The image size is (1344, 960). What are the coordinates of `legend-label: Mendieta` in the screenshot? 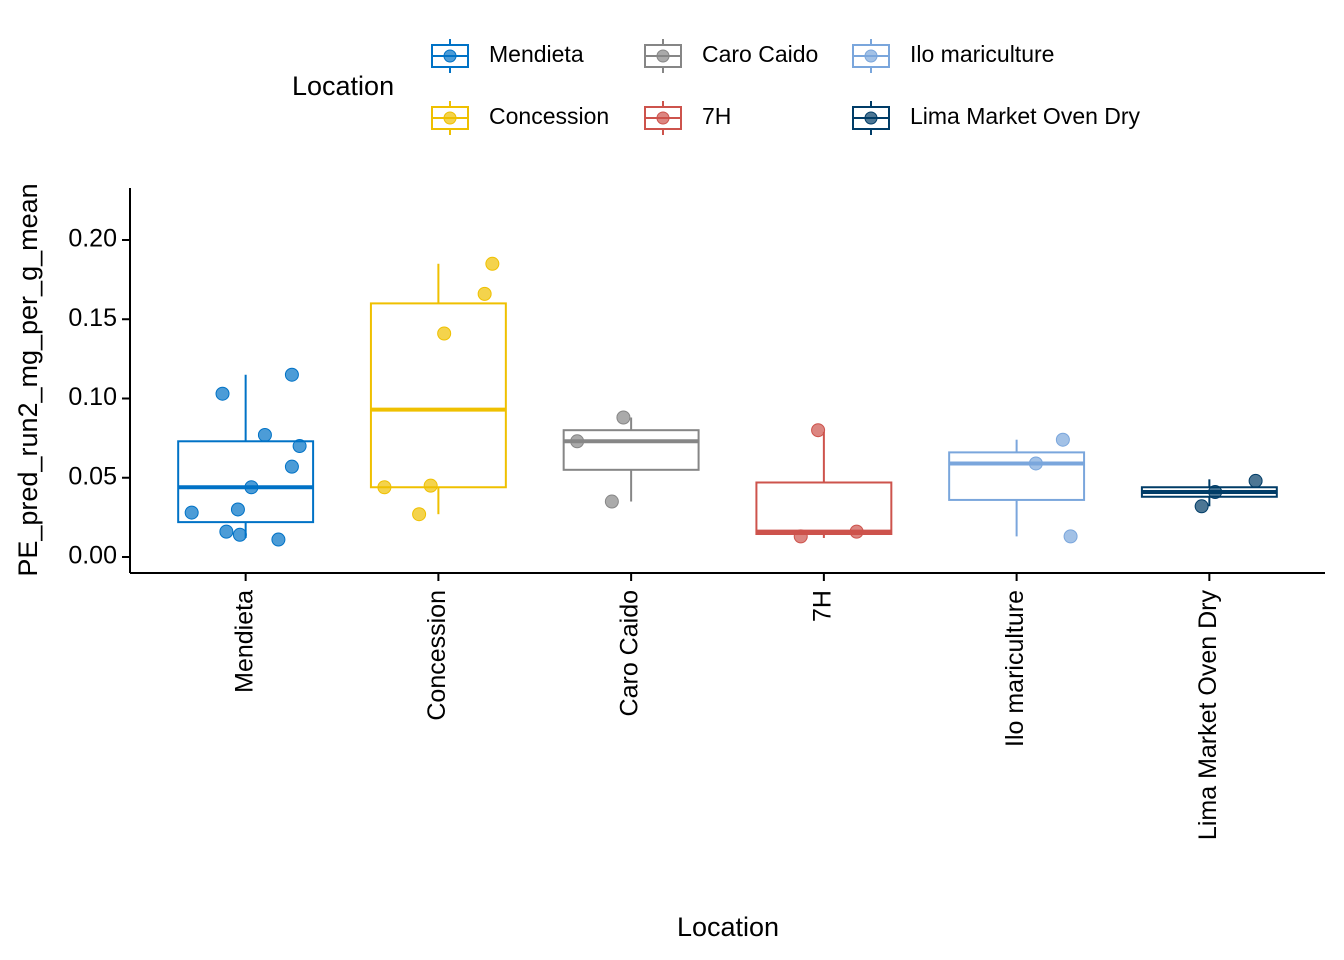 It's located at (536, 54).